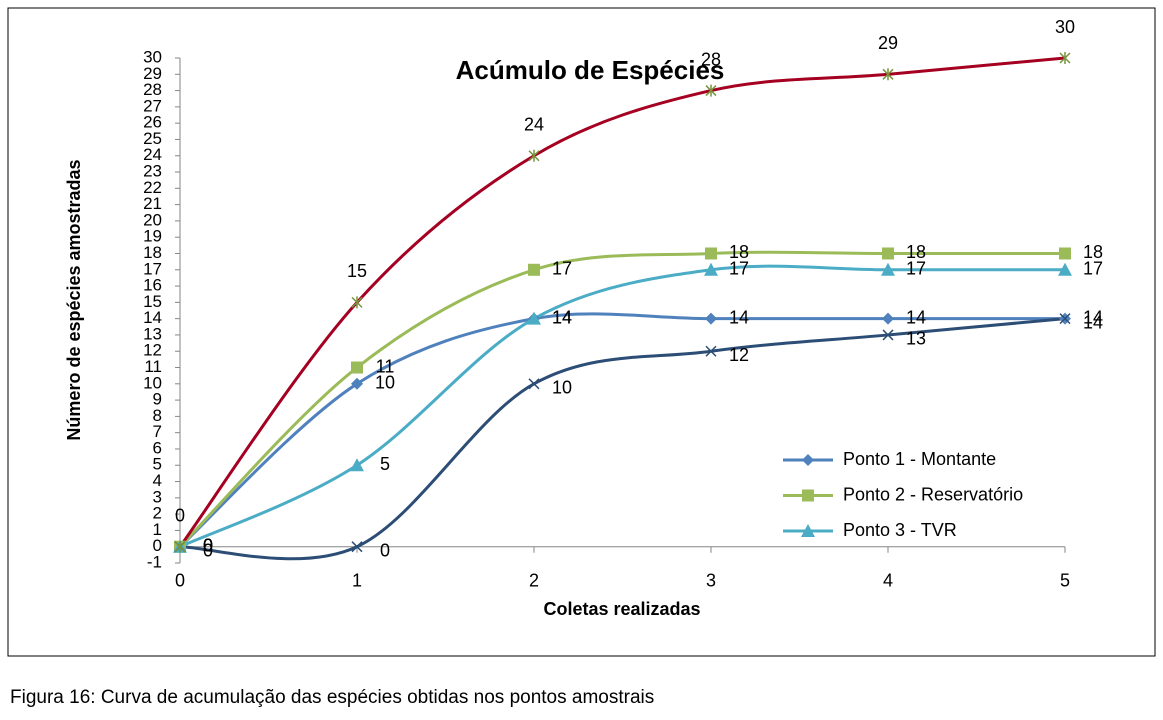 The width and height of the screenshot is (1163, 720). I want to click on legend-label: Ponto 2 - Reservatório, so click(933, 494).